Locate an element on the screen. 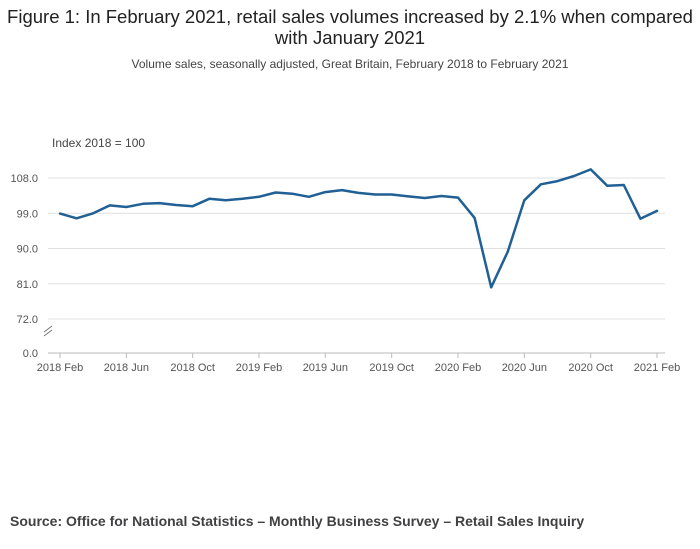 This screenshot has width=700, height=549. y-tick-label: 0.0 is located at coordinates (30, 354).